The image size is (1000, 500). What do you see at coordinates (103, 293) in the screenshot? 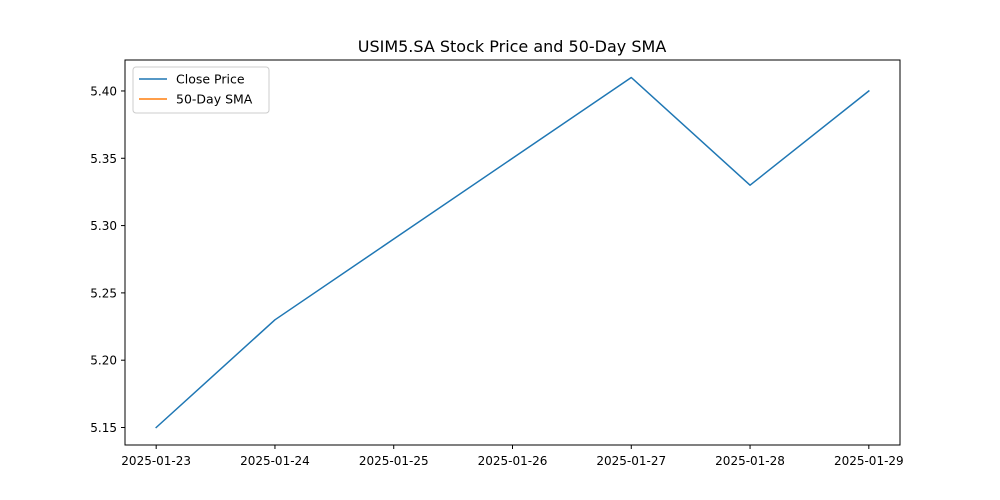
I see `y-tick-label-2: 5.25` at bounding box center [103, 293].